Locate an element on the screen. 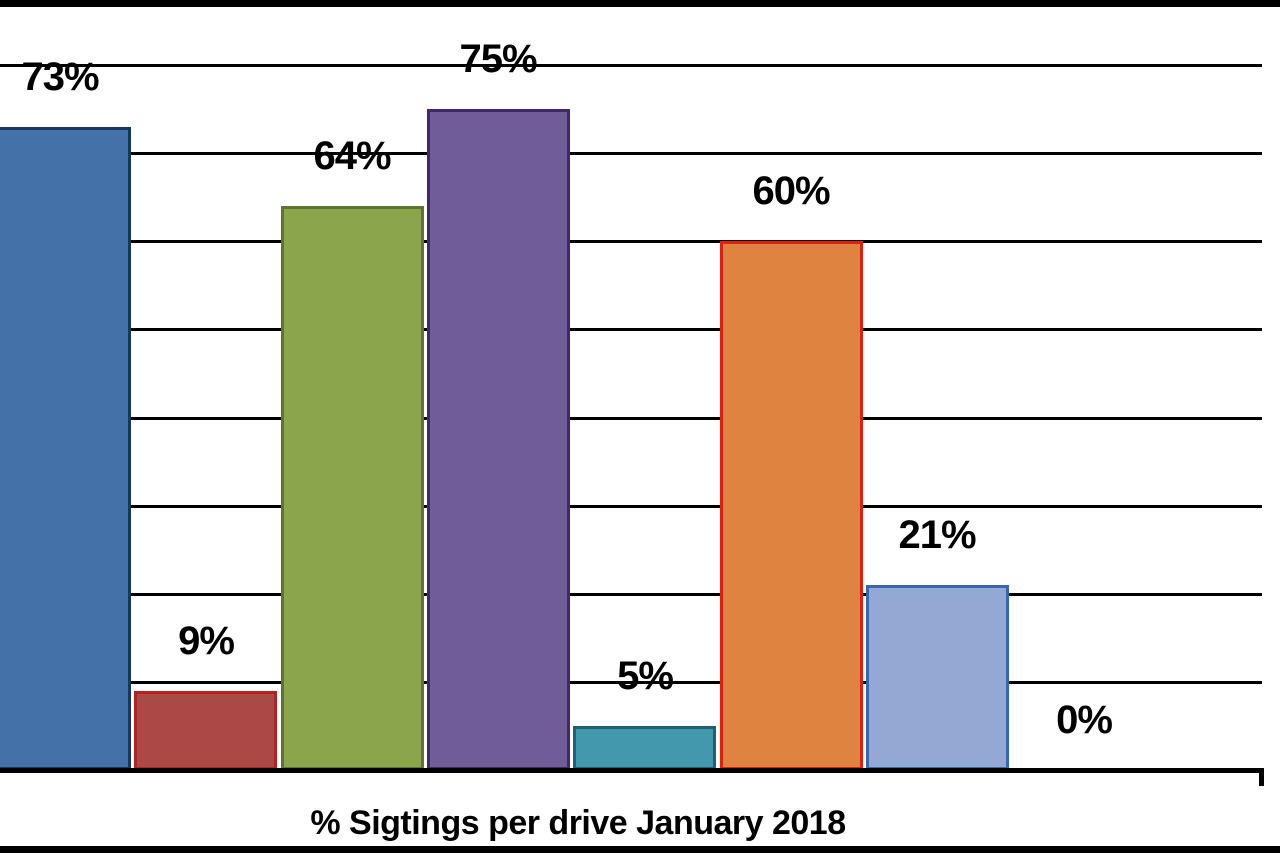  data-label-21-percent: 21% is located at coordinates (937, 535).